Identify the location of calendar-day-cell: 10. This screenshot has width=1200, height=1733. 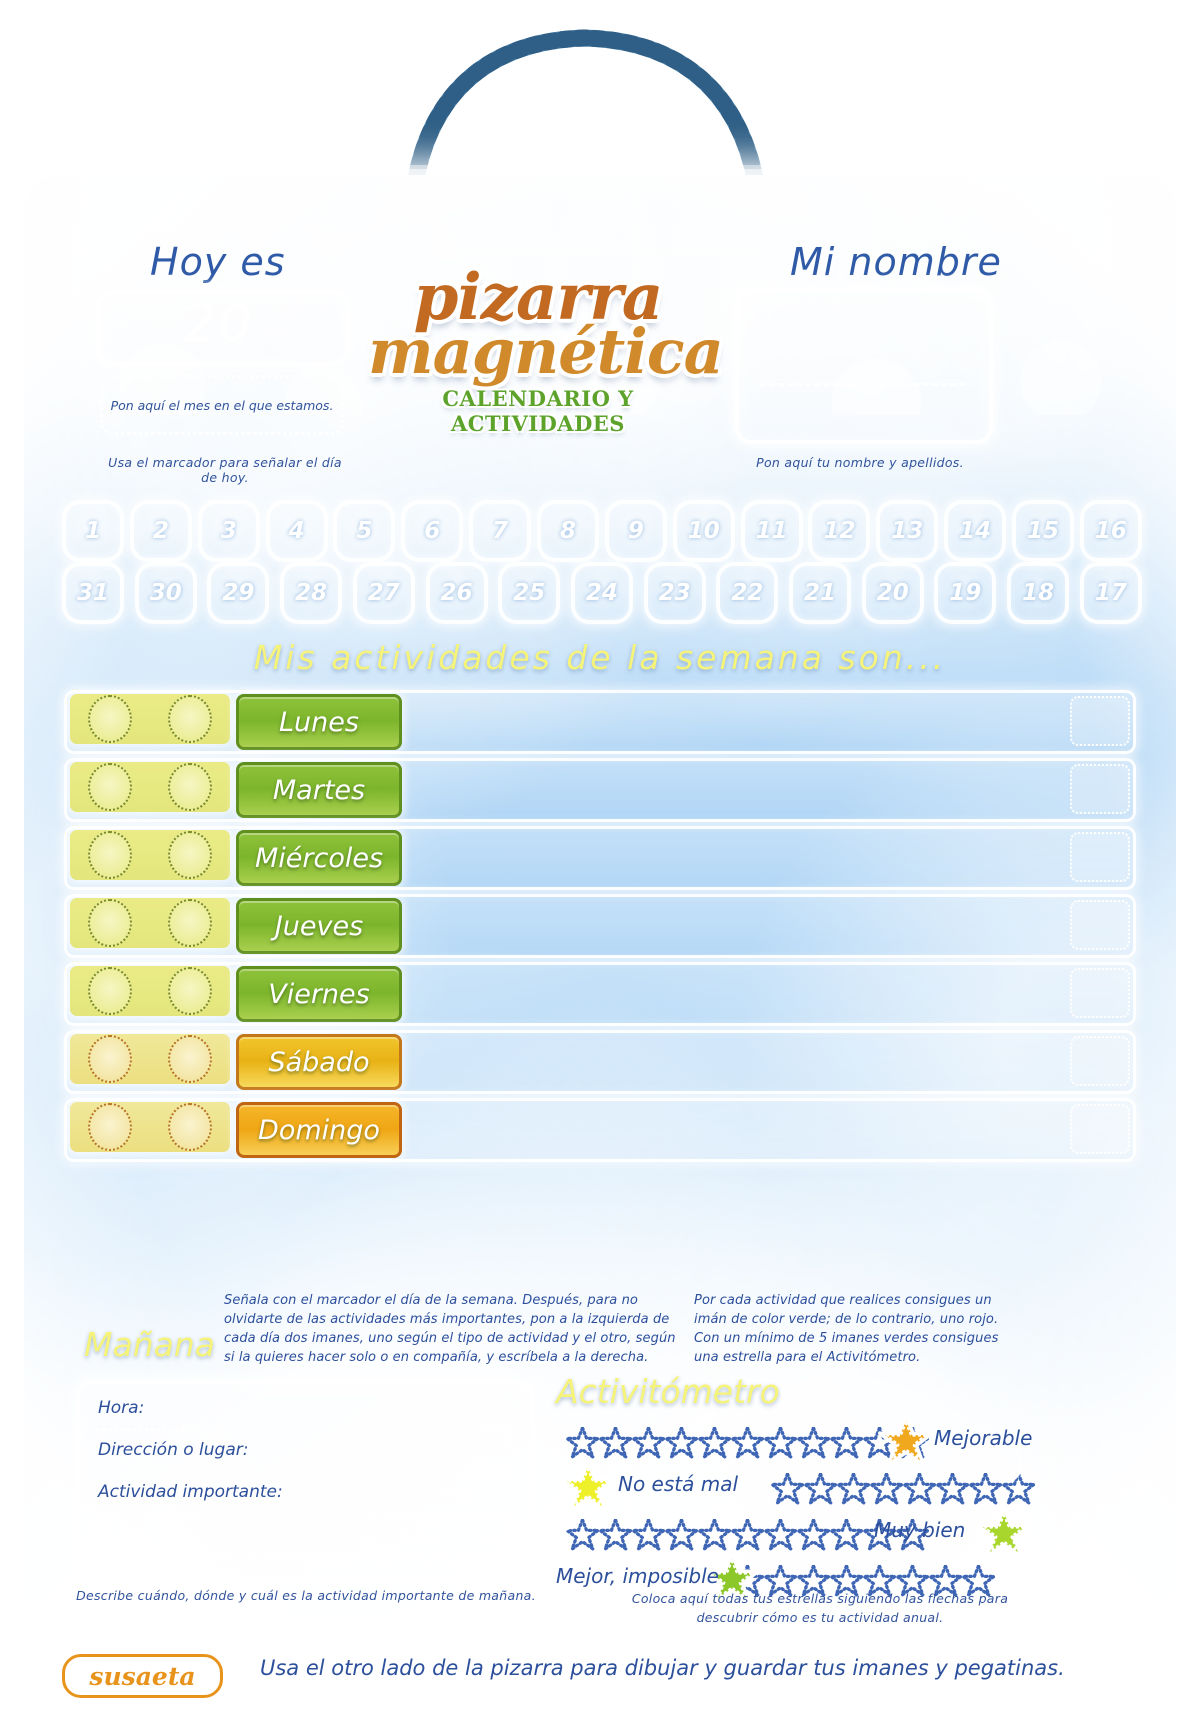
(703, 531).